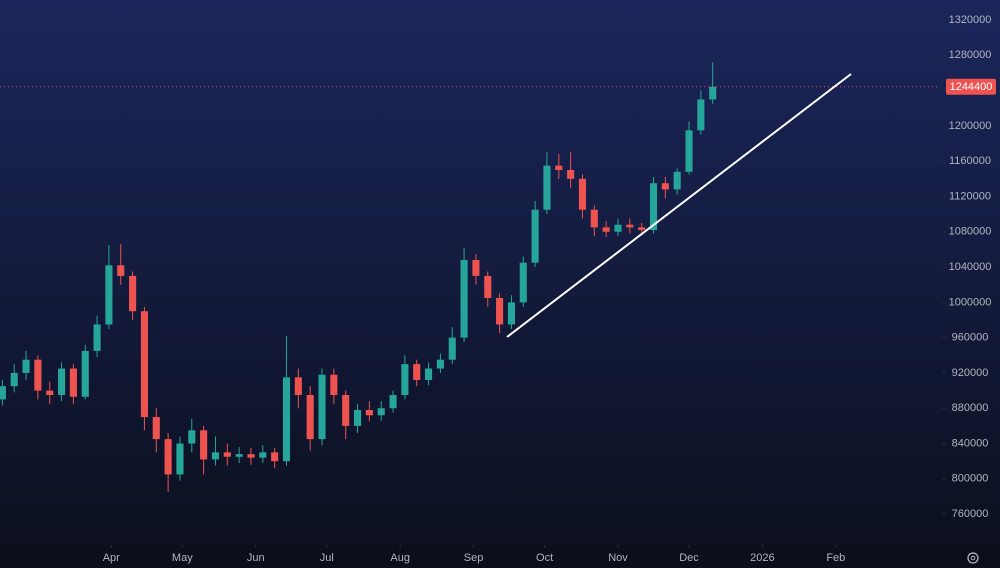 Image resolution: width=1000 pixels, height=568 pixels. Describe the element at coordinates (618, 558) in the screenshot. I see `x-tick-label: Nov` at that location.